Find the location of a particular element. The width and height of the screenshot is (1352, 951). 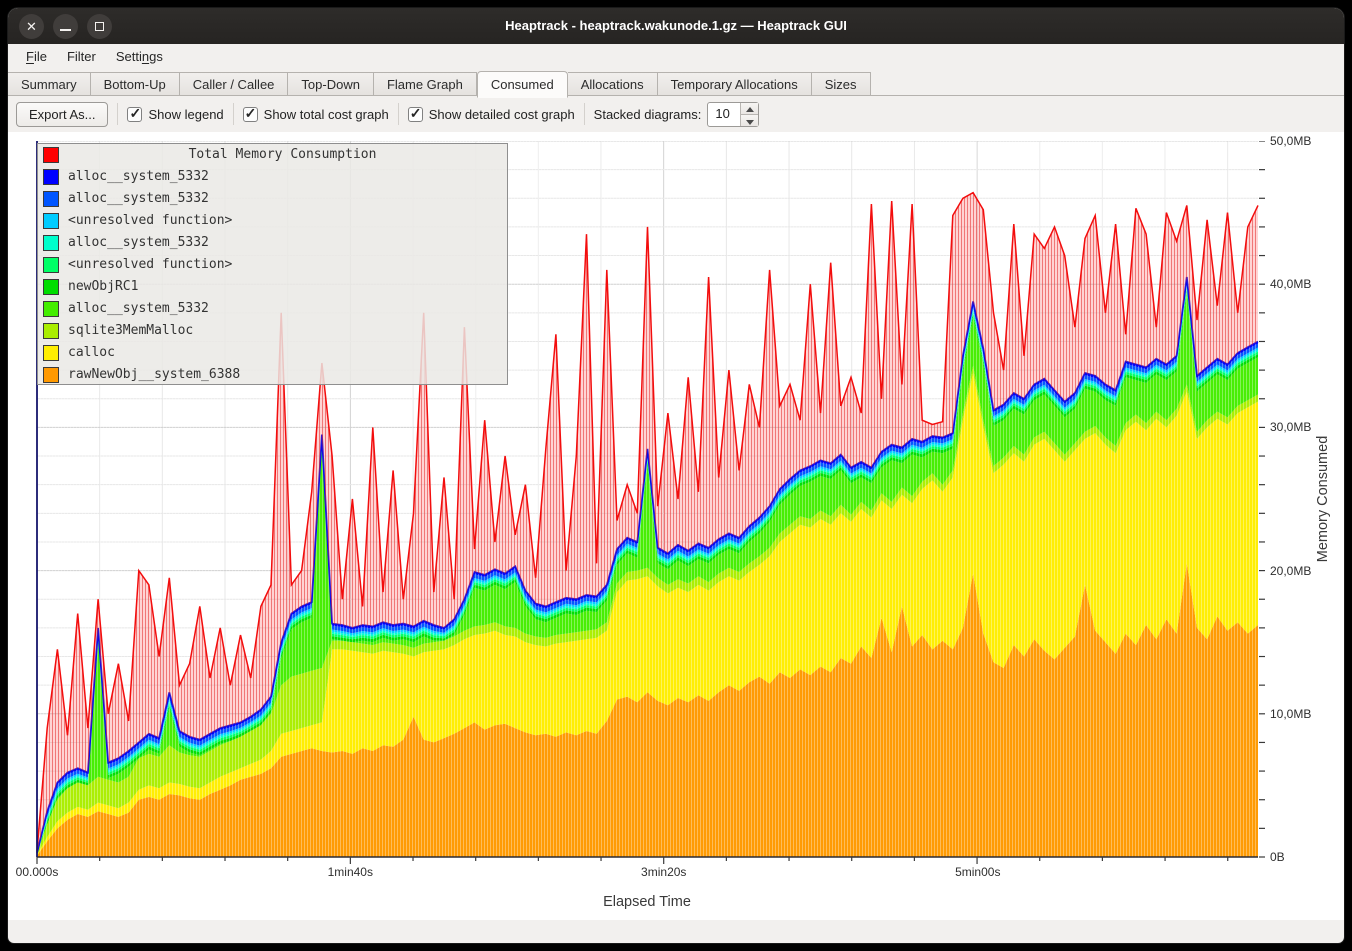

legend-item: sqlite3MemMalloc is located at coordinates (272, 331).